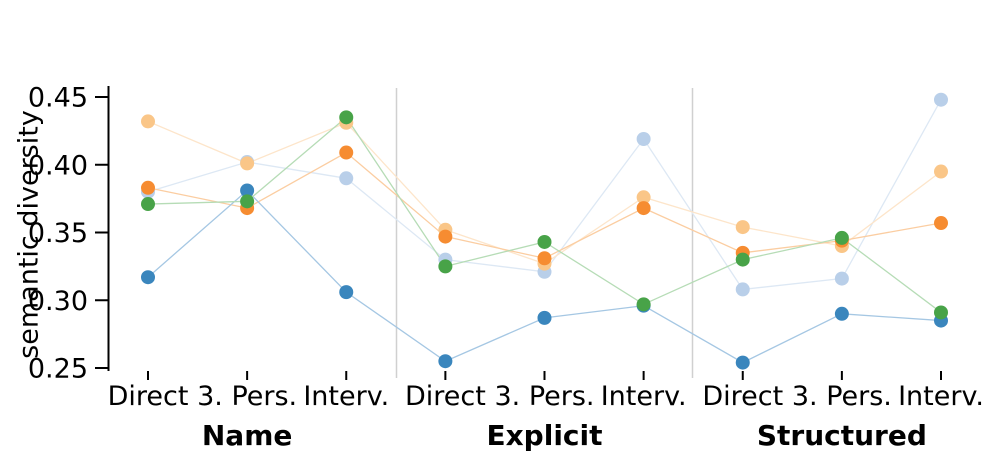  I want to click on group-label: Explicit, so click(544, 435).